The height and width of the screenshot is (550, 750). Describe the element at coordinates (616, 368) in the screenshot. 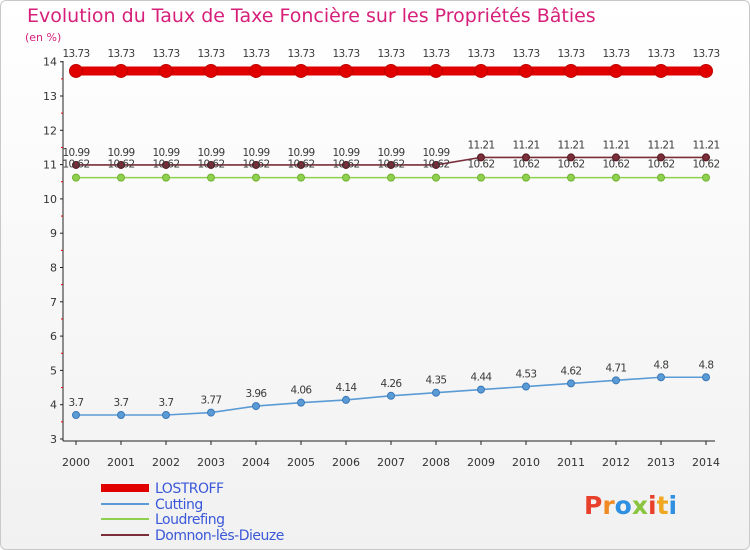

I see `data-label: 4.71` at that location.